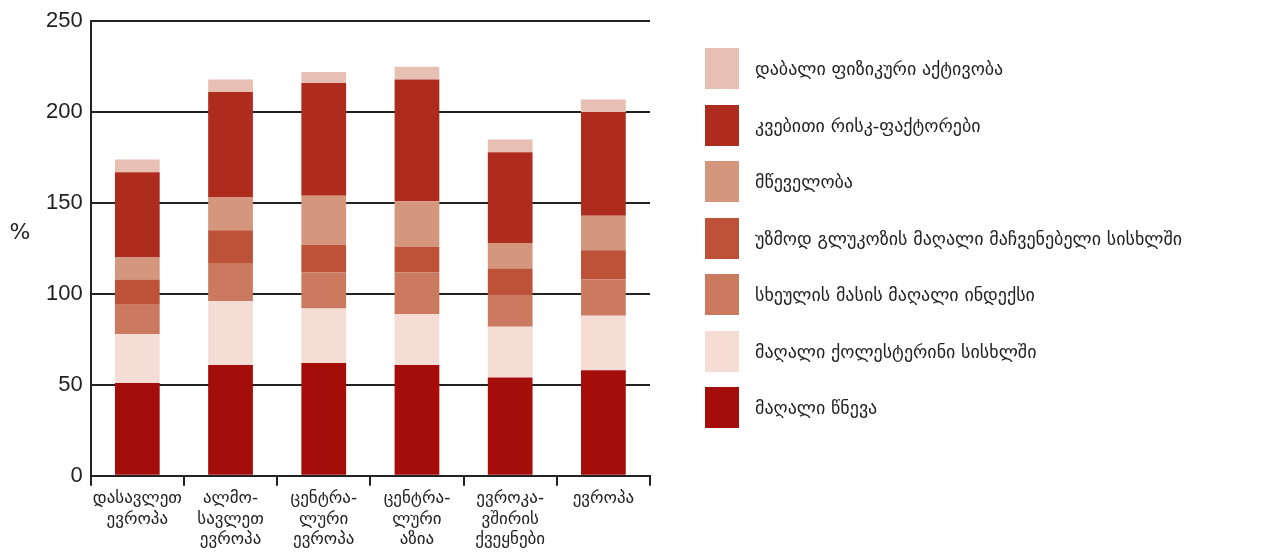 The image size is (1263, 553). Describe the element at coordinates (896, 351) in the screenshot. I see `legend-label: მაღალი ქოლესტერინი სისხლში` at that location.